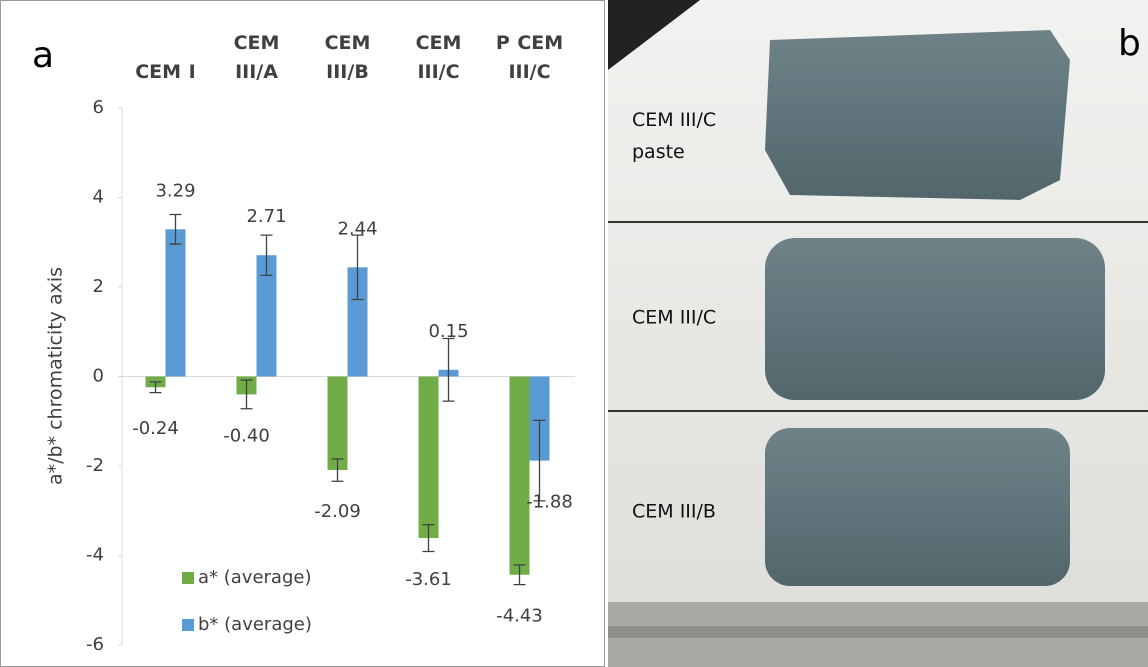 This screenshot has width=1148, height=667. Describe the element at coordinates (95, 644) in the screenshot. I see `y-tick-label: -6` at that location.